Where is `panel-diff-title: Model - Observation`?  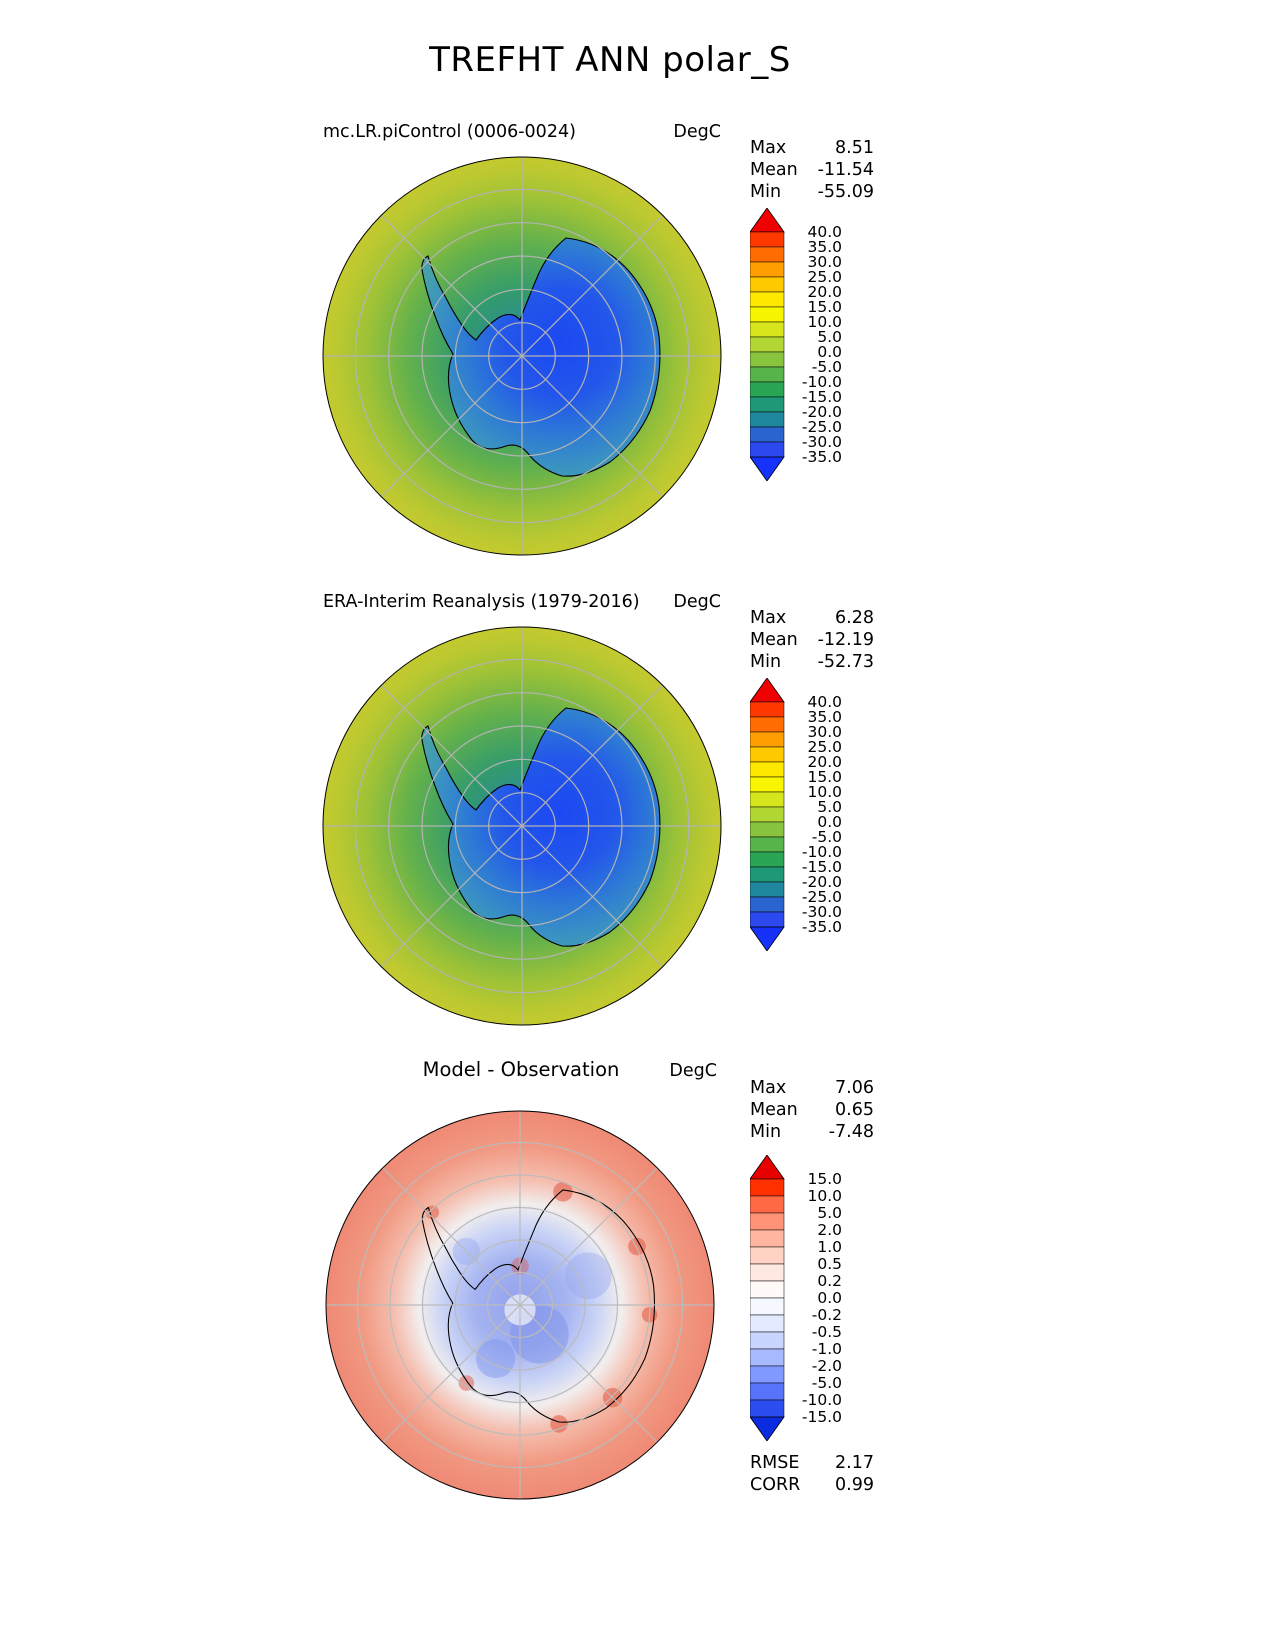 panel-diff-title: Model - Observation is located at coordinates (521, 1069).